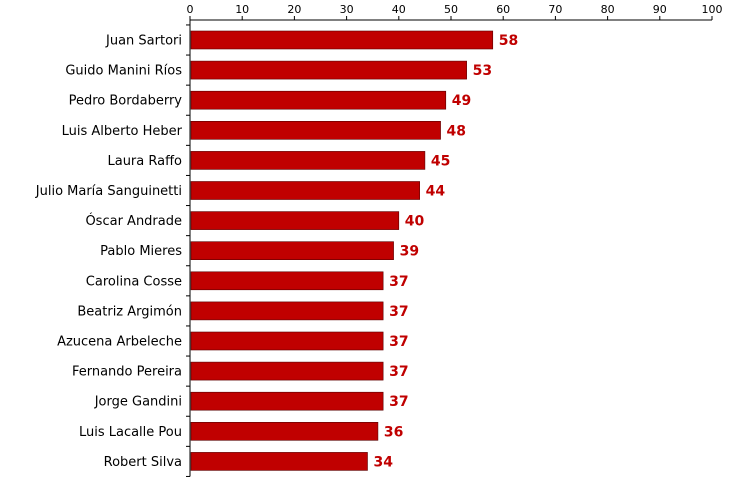 The width and height of the screenshot is (730, 483). What do you see at coordinates (108, 191) in the screenshot?
I see `category-label: Julio María Sanguinetti` at bounding box center [108, 191].